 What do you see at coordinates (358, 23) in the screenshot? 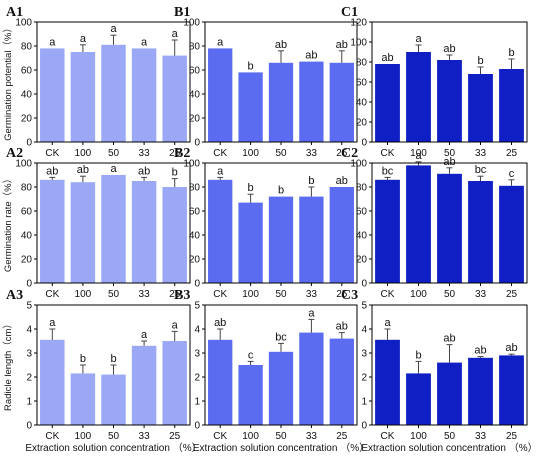
I see `y-tick-label: 120` at bounding box center [358, 23].